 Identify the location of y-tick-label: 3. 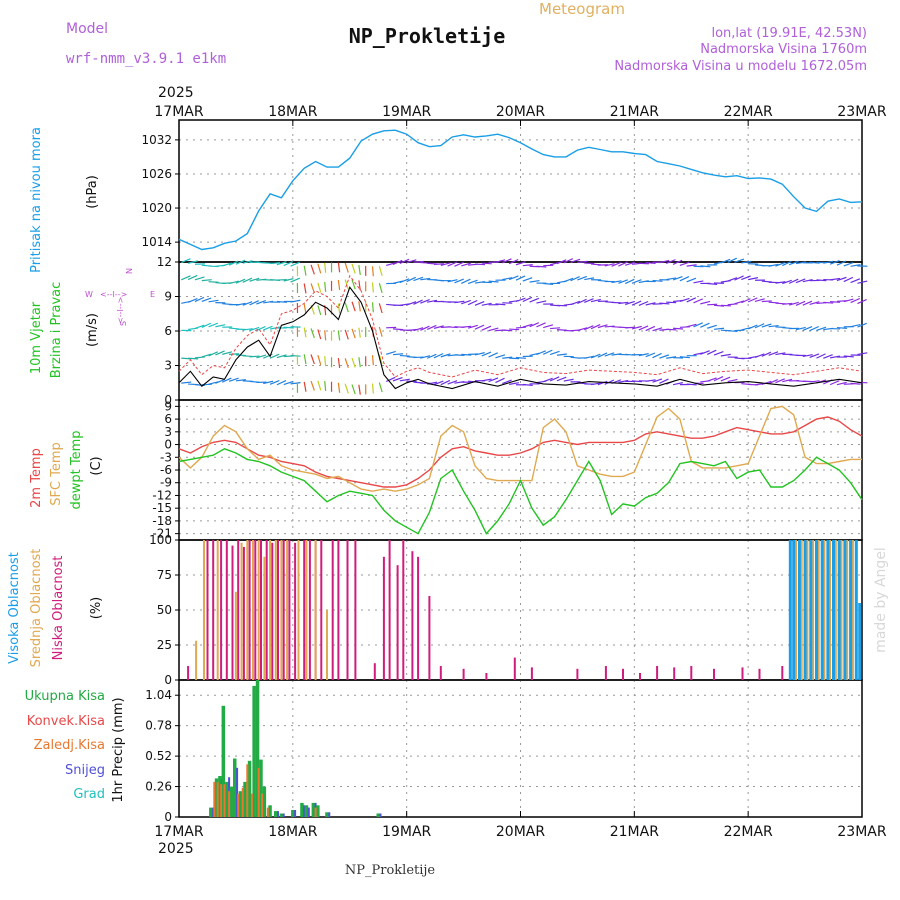
(168, 432).